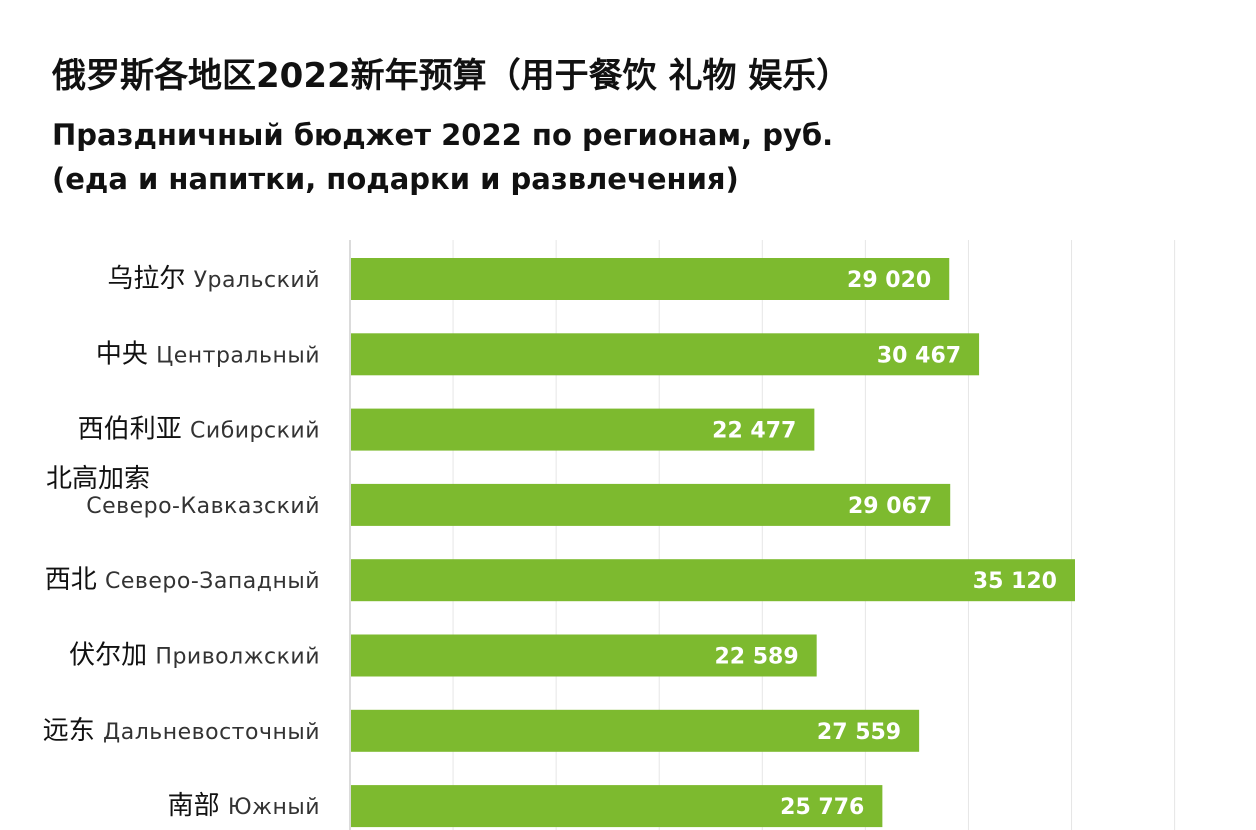 This screenshot has width=1256, height=830. Describe the element at coordinates (198, 806) in the screenshot. I see `category-label-zh: 南部` at that location.